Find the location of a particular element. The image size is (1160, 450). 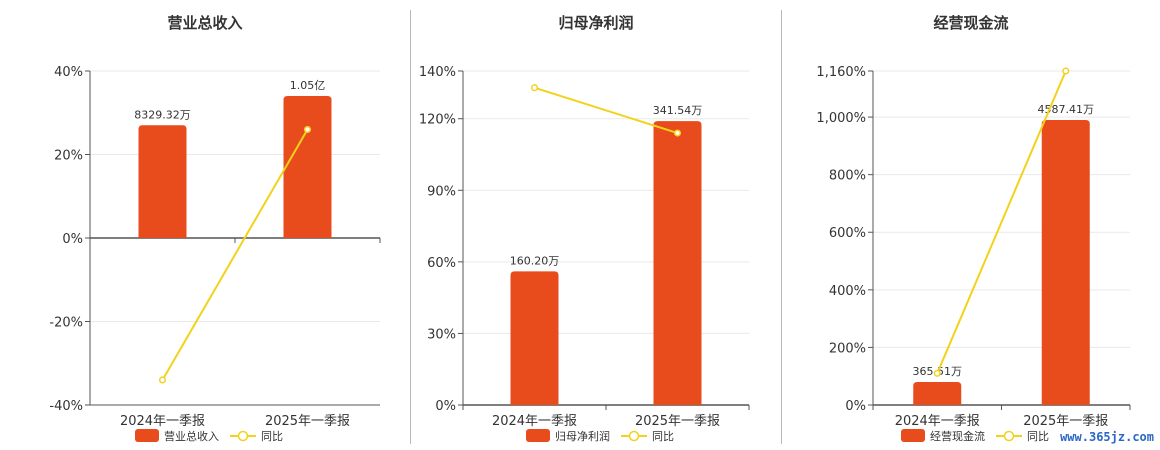

y-tick-label: 90% is located at coordinates (441, 191).